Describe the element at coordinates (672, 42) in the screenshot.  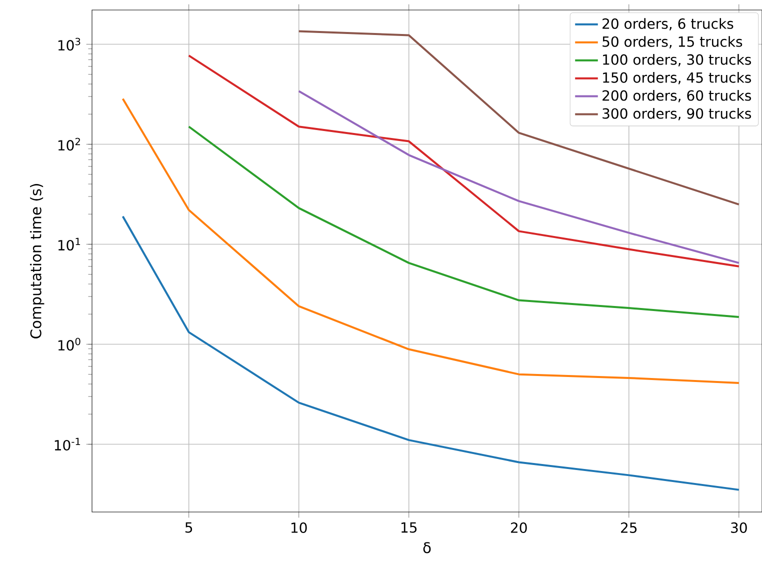
I see `legend-label: 50 orders, 15 trucks` at that location.